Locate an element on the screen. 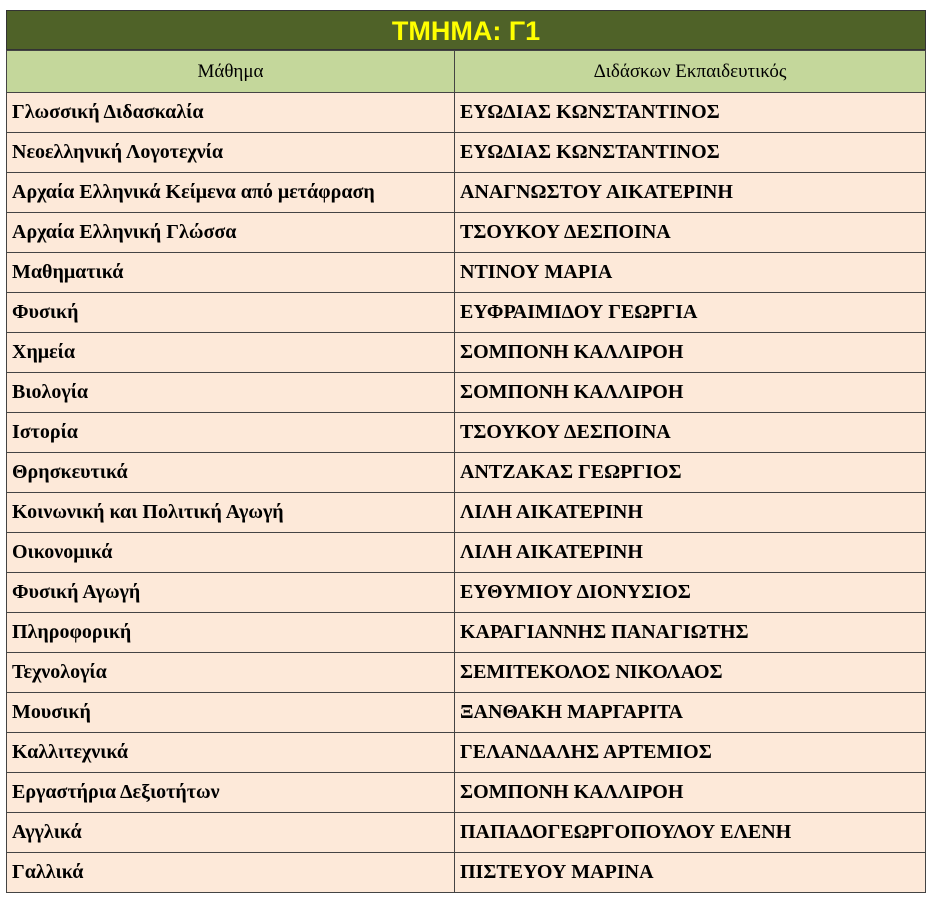 The image size is (933, 898). row: Γλωσσική Διδασκαλία ΕΥΩΔΙΑΣ ΚΩΝΣΤΑΝΤΙΝΟΣ is located at coordinates (466, 112).